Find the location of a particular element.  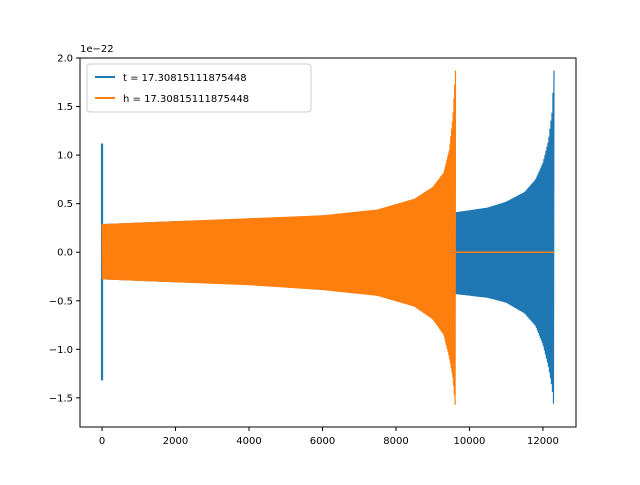

y-tick-label: 0.5 is located at coordinates (65, 204).